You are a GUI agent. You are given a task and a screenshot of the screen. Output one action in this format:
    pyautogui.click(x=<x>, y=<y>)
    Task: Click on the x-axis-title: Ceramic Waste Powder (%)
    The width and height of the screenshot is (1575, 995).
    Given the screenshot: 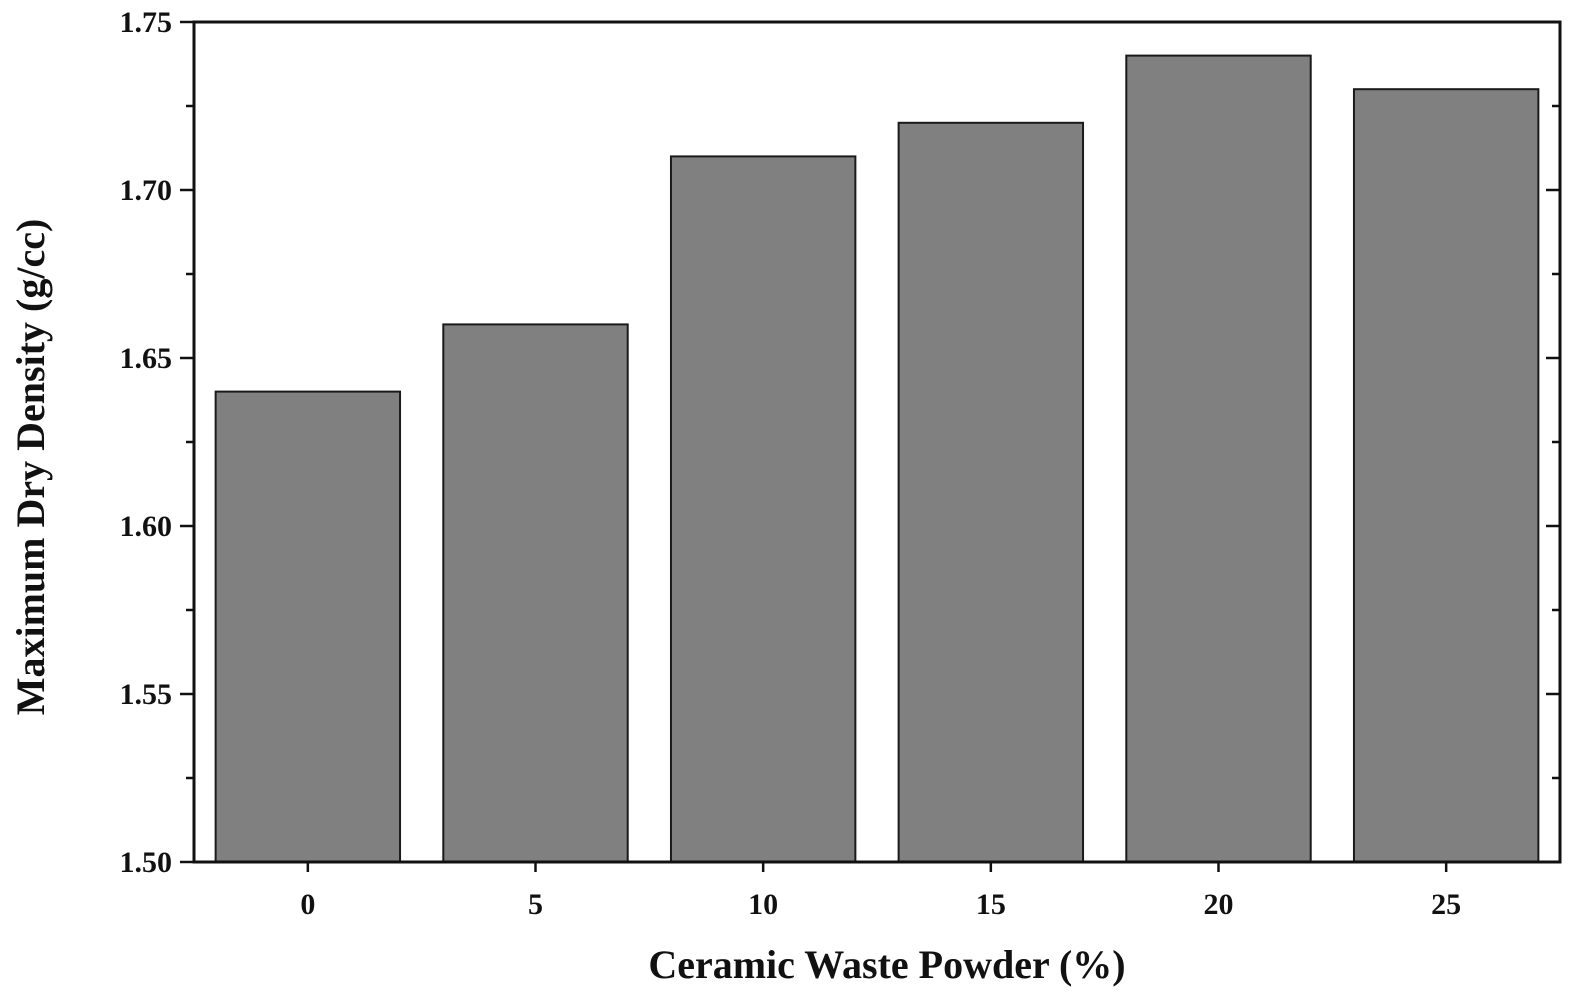 What is the action you would take?
    pyautogui.click(x=886, y=964)
    